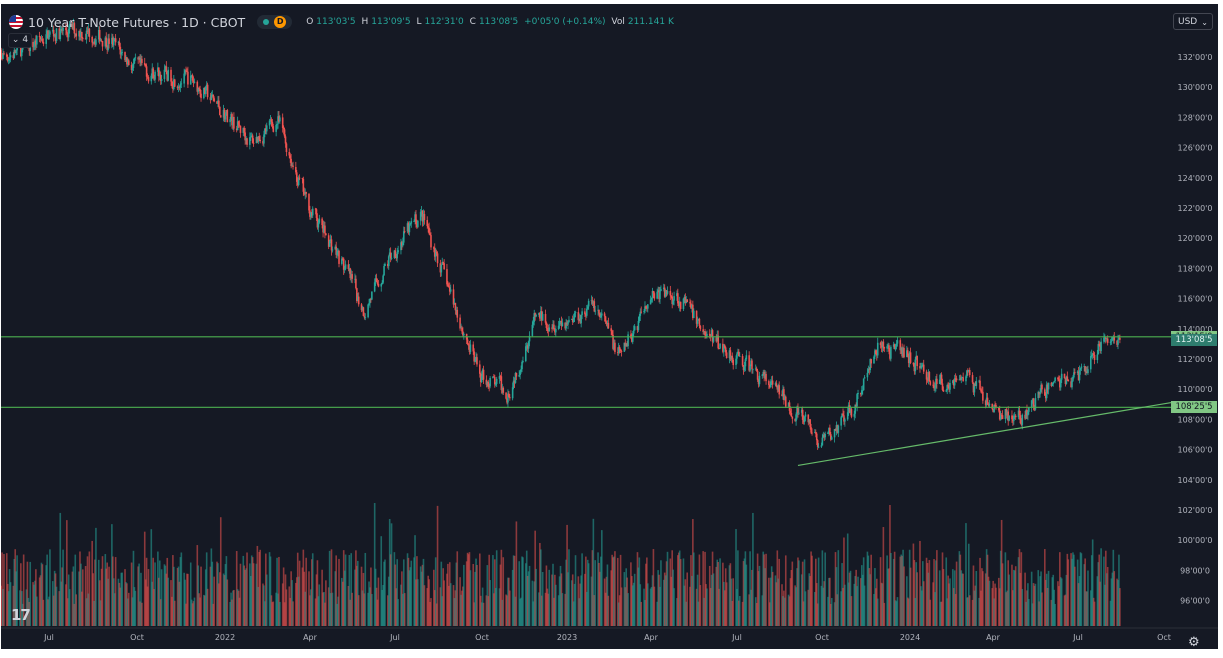 The image size is (1223, 658). Describe the element at coordinates (21, 615) in the screenshot. I see `tradingview-logo: 17` at that location.